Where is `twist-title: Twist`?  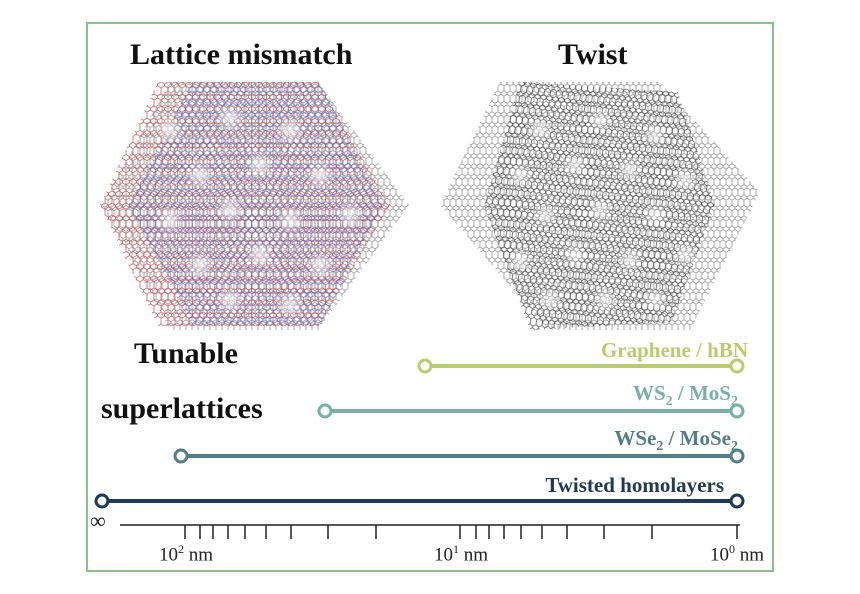 twist-title: Twist is located at coordinates (593, 54).